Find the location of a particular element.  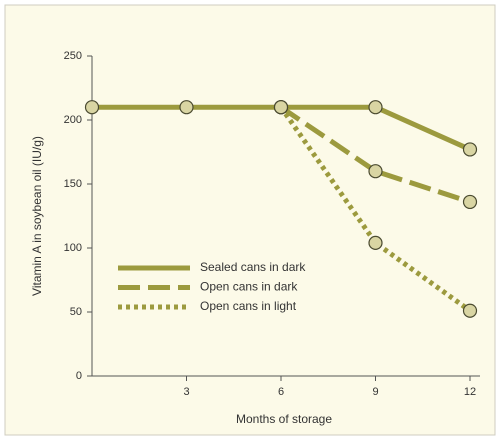

y-axis-label: Vitamin A in soybean oil (IU/g) is located at coordinates (37, 216).